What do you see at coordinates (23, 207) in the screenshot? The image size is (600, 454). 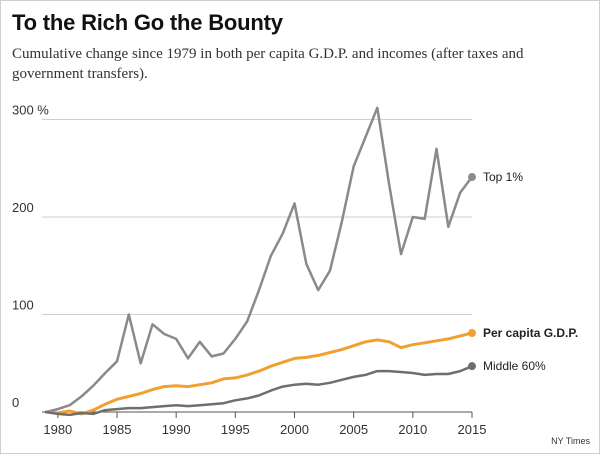 I see `y-tick-label-200: 200` at bounding box center [23, 207].